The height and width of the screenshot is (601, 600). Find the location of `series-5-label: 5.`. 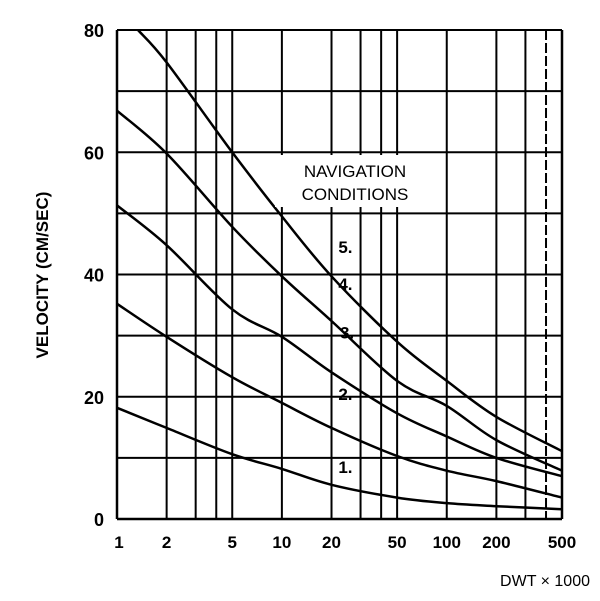

series-5-label: 5. is located at coordinates (345, 247).